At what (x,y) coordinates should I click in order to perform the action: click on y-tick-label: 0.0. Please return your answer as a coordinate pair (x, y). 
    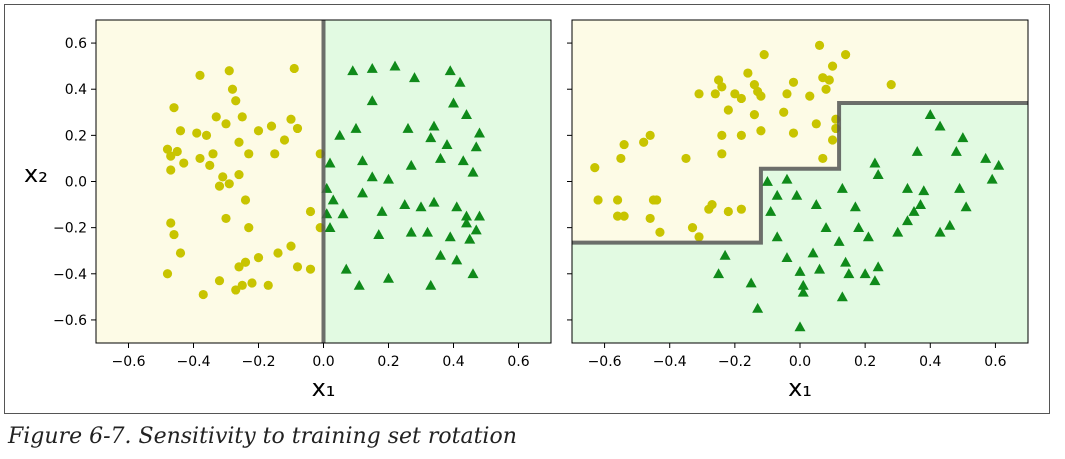
    Looking at the image, I should click on (76, 183).